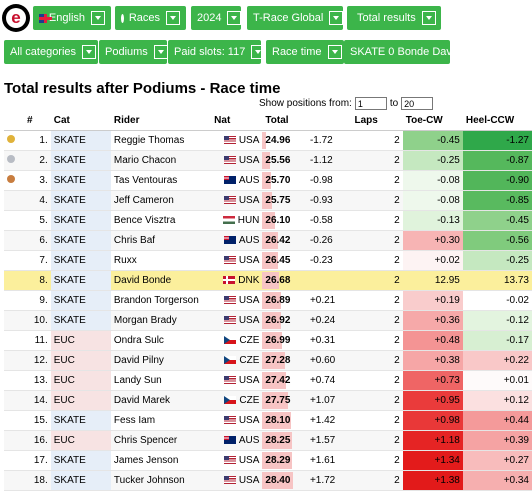 This screenshot has height=499, width=532. I want to click on rider-cell: Morgan Brady, so click(161, 320).